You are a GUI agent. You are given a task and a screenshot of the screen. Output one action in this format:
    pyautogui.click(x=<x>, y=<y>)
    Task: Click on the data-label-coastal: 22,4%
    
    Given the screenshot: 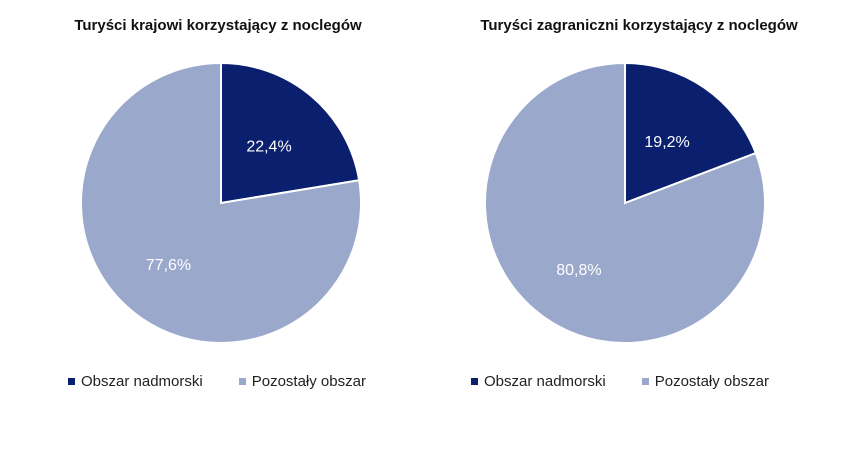 What is the action you would take?
    pyautogui.click(x=268, y=146)
    